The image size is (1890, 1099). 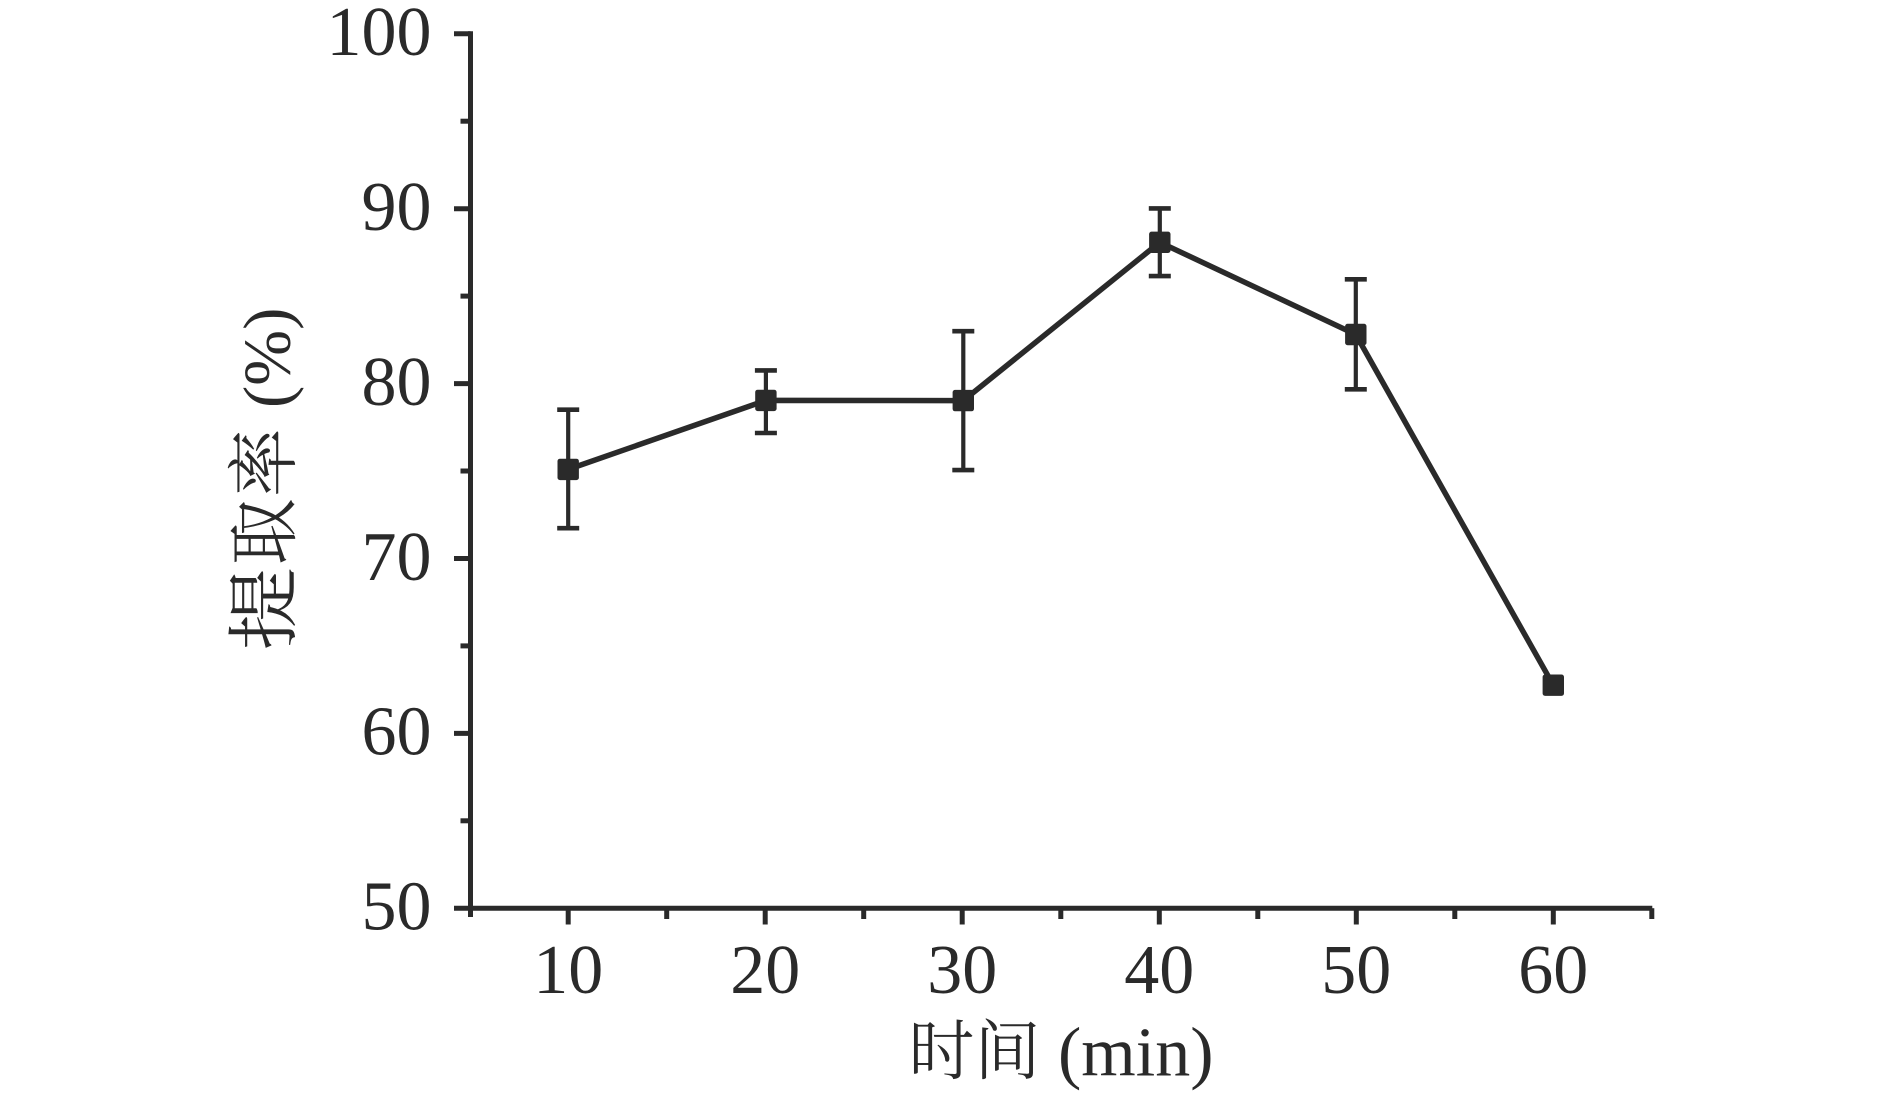 What do you see at coordinates (568, 970) in the screenshot?
I see `svg-text: 10` at bounding box center [568, 970].